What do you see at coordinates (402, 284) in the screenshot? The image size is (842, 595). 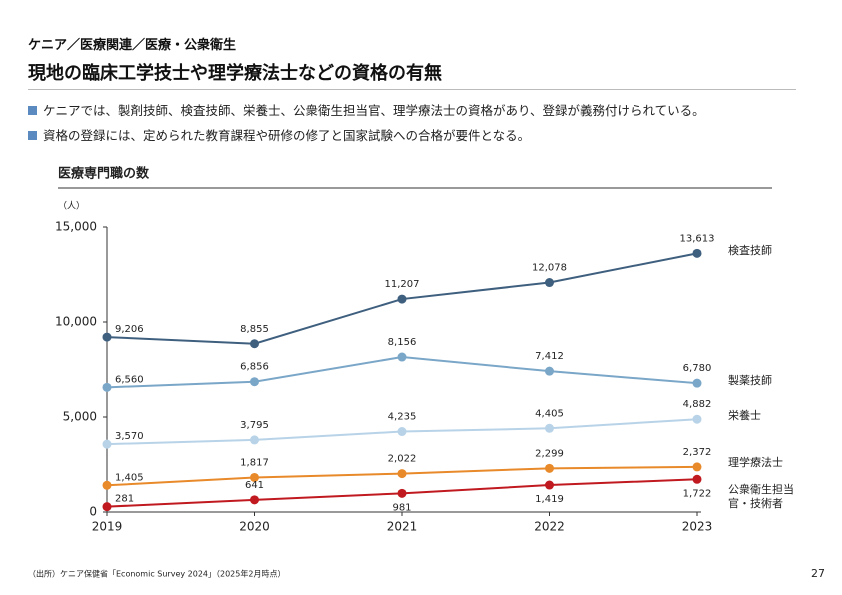 I see `data-label: 11,207` at bounding box center [402, 284].